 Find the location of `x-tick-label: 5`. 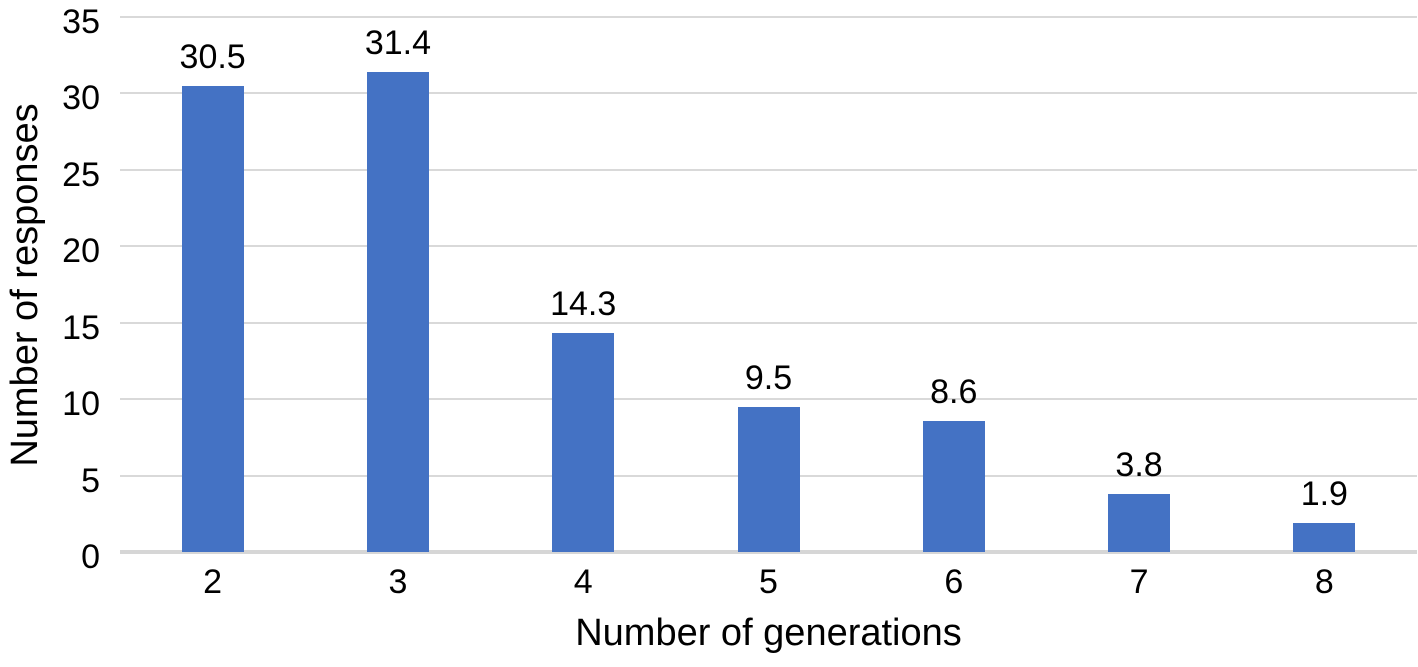

x-tick-label: 5 is located at coordinates (768, 582).